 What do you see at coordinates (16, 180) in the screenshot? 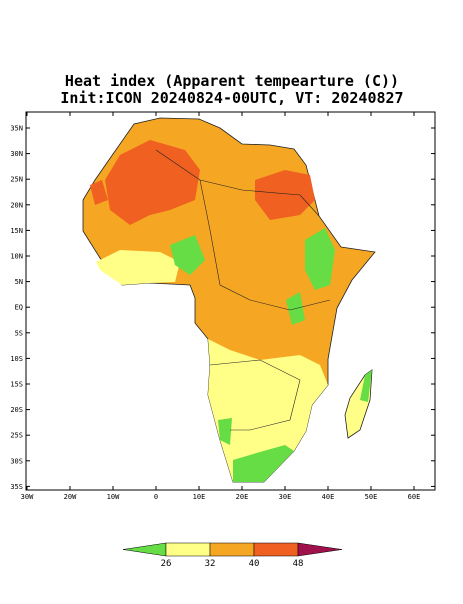
I see `lat-label: 25N` at bounding box center [16, 180].